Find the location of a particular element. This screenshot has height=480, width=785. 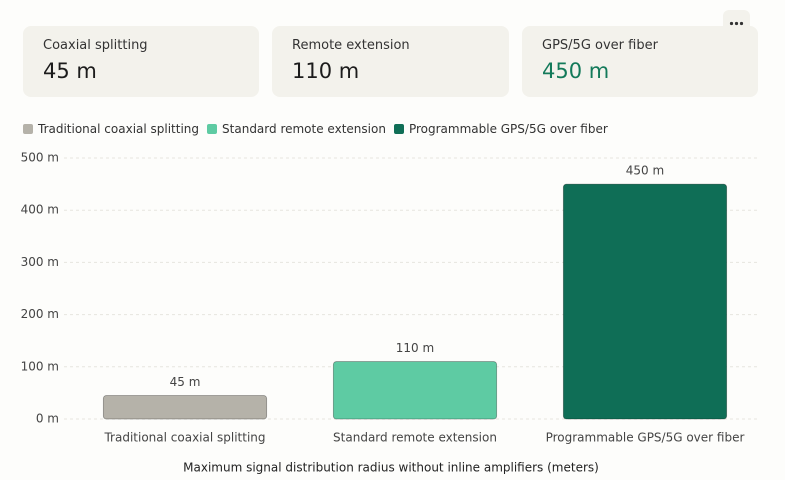

stat-card: Coaxial splitting 45 m is located at coordinates (141, 61).